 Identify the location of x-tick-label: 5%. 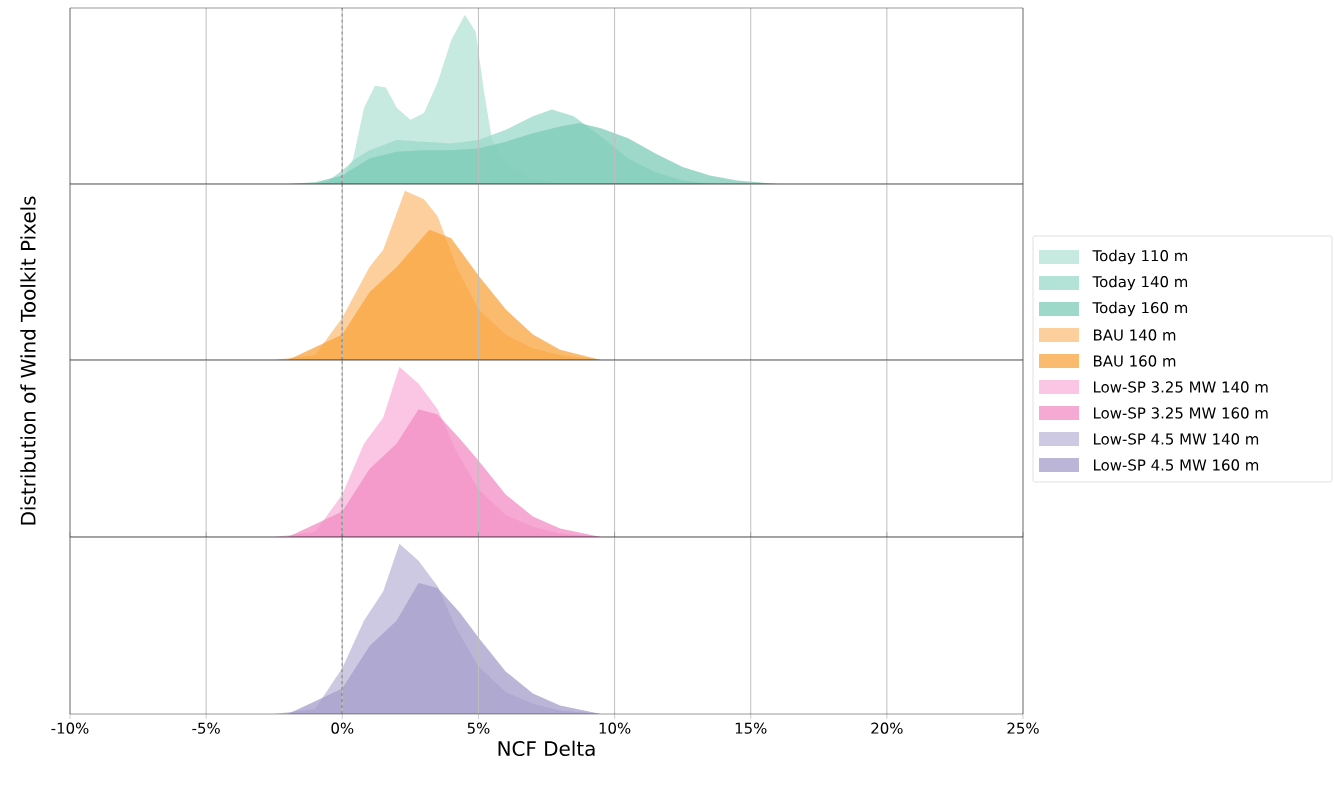
(478, 728).